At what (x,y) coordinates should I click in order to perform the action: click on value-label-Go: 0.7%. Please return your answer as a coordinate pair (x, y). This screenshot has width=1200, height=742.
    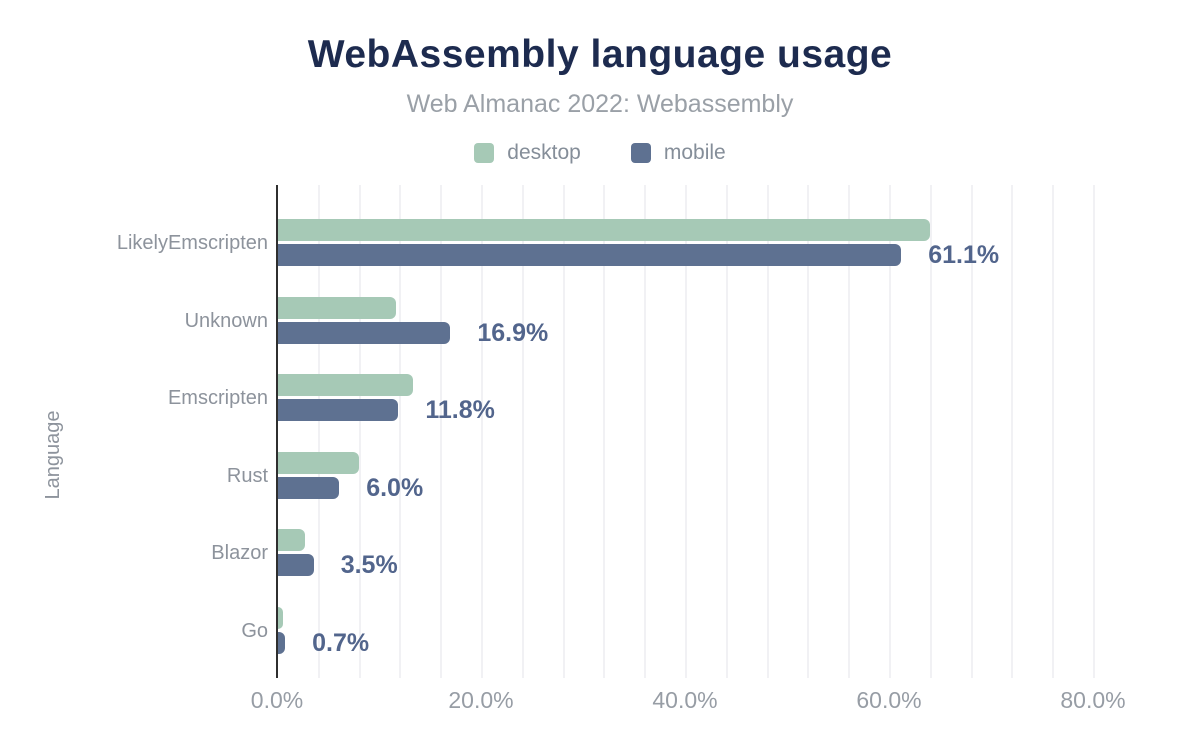
    Looking at the image, I should click on (341, 642).